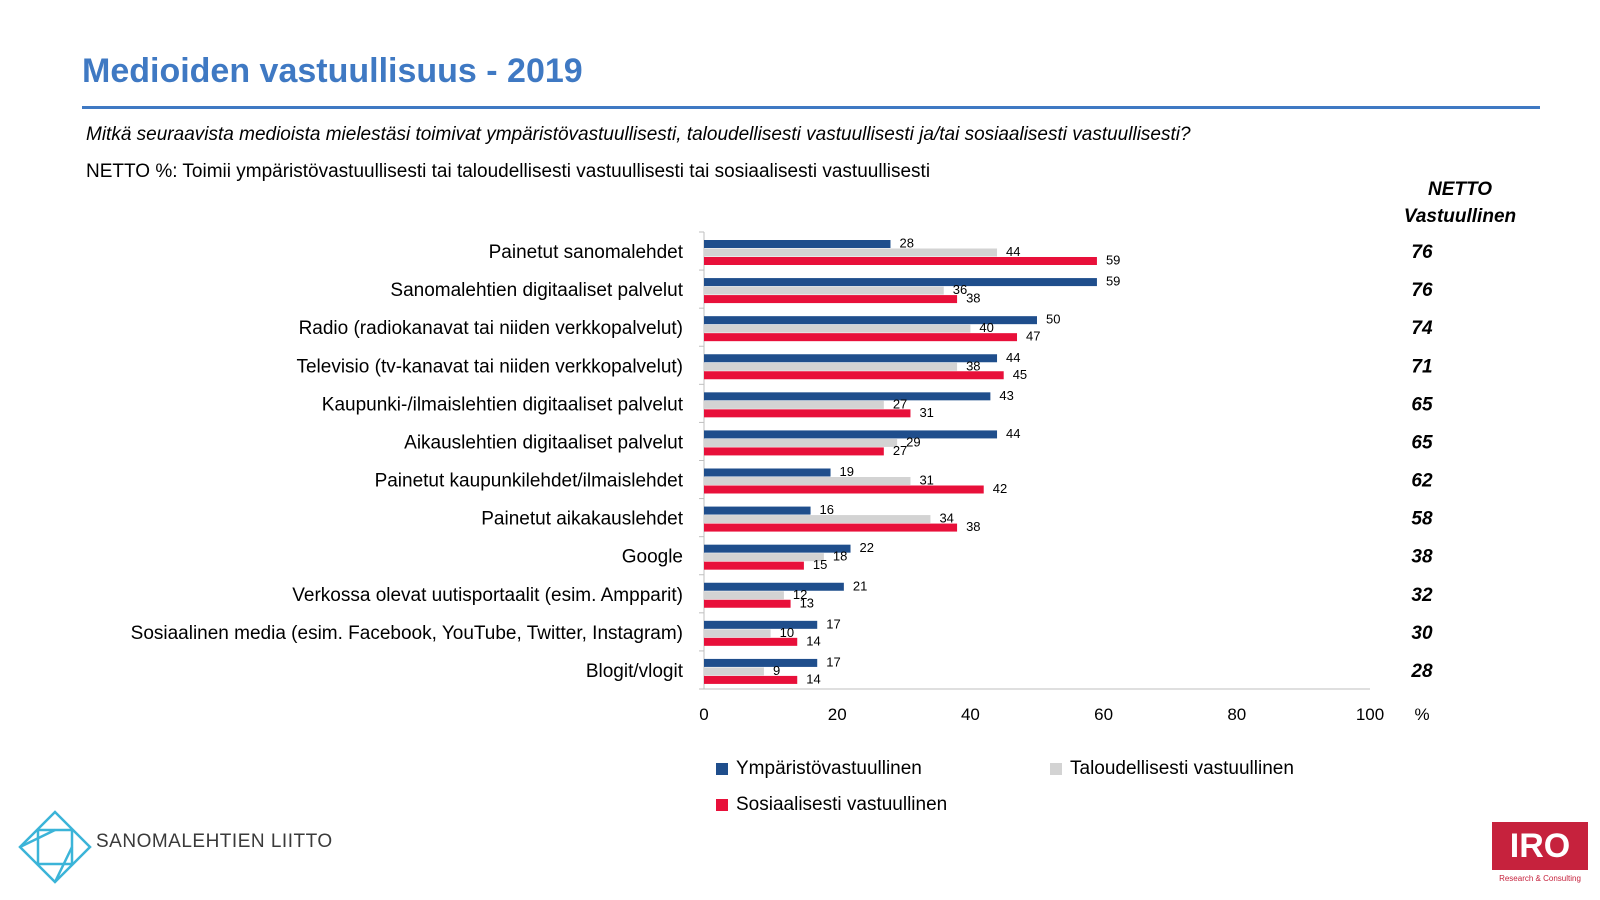 The height and width of the screenshot is (900, 1600). I want to click on netto-value: 62, so click(1422, 481).